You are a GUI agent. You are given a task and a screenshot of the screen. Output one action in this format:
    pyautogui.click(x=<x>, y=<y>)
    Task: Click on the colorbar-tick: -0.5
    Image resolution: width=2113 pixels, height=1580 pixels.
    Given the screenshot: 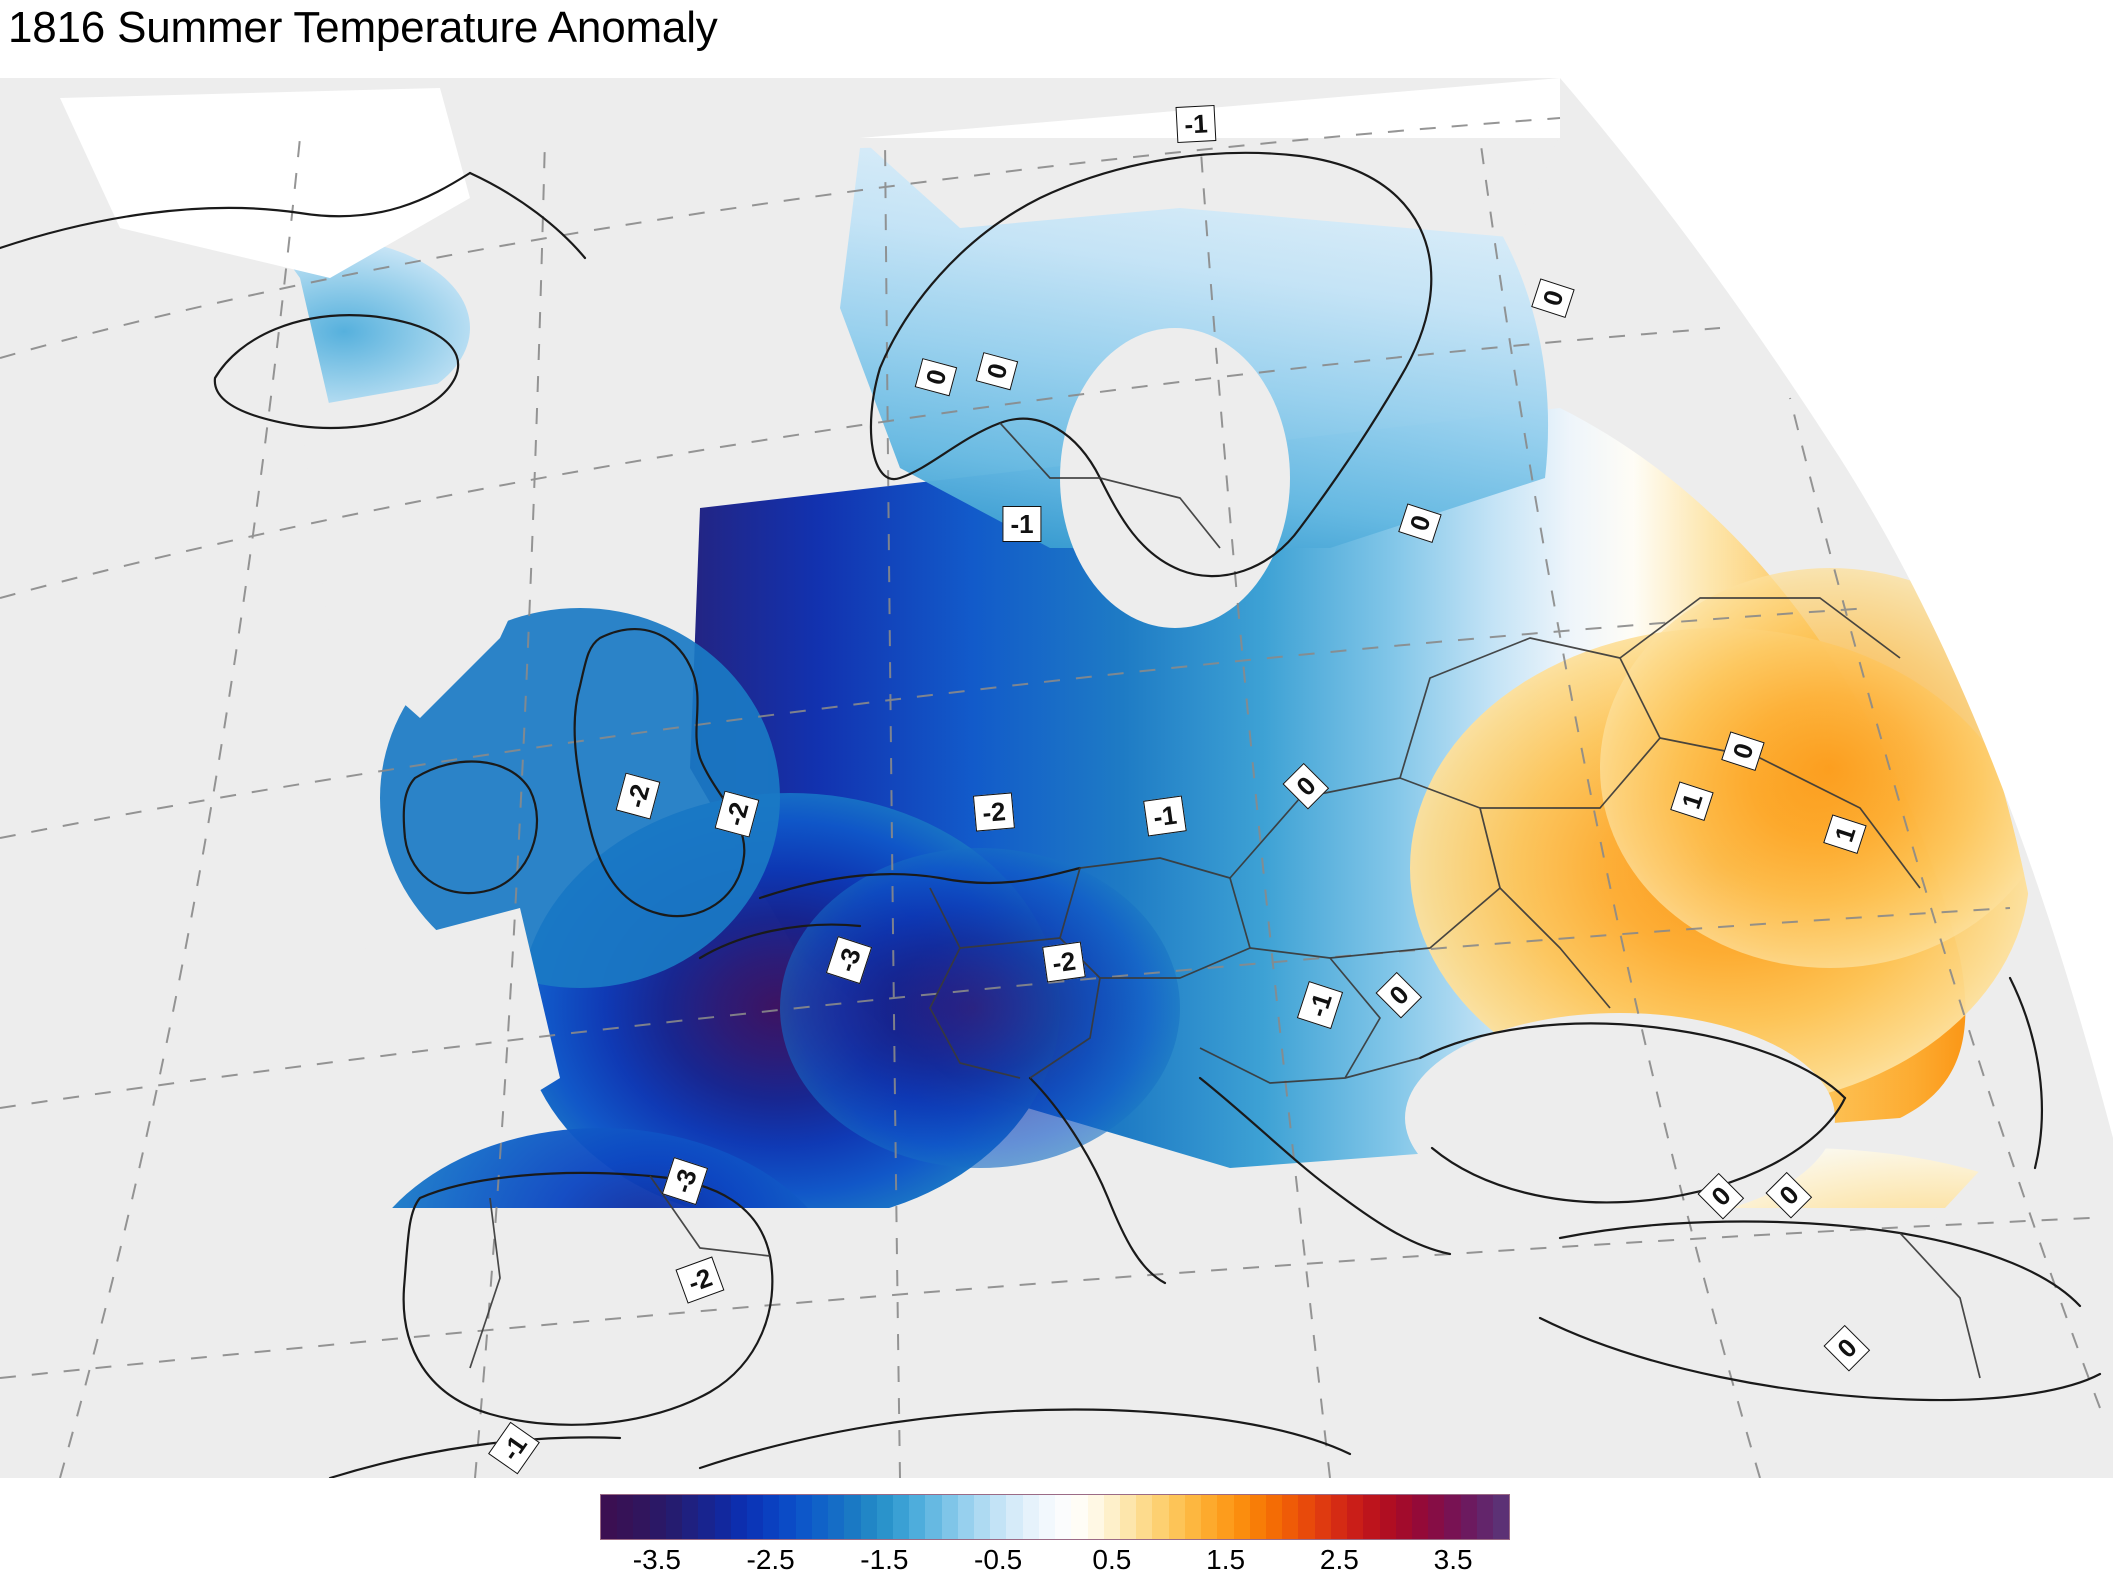 What is the action you would take?
    pyautogui.click(x=998, y=1559)
    